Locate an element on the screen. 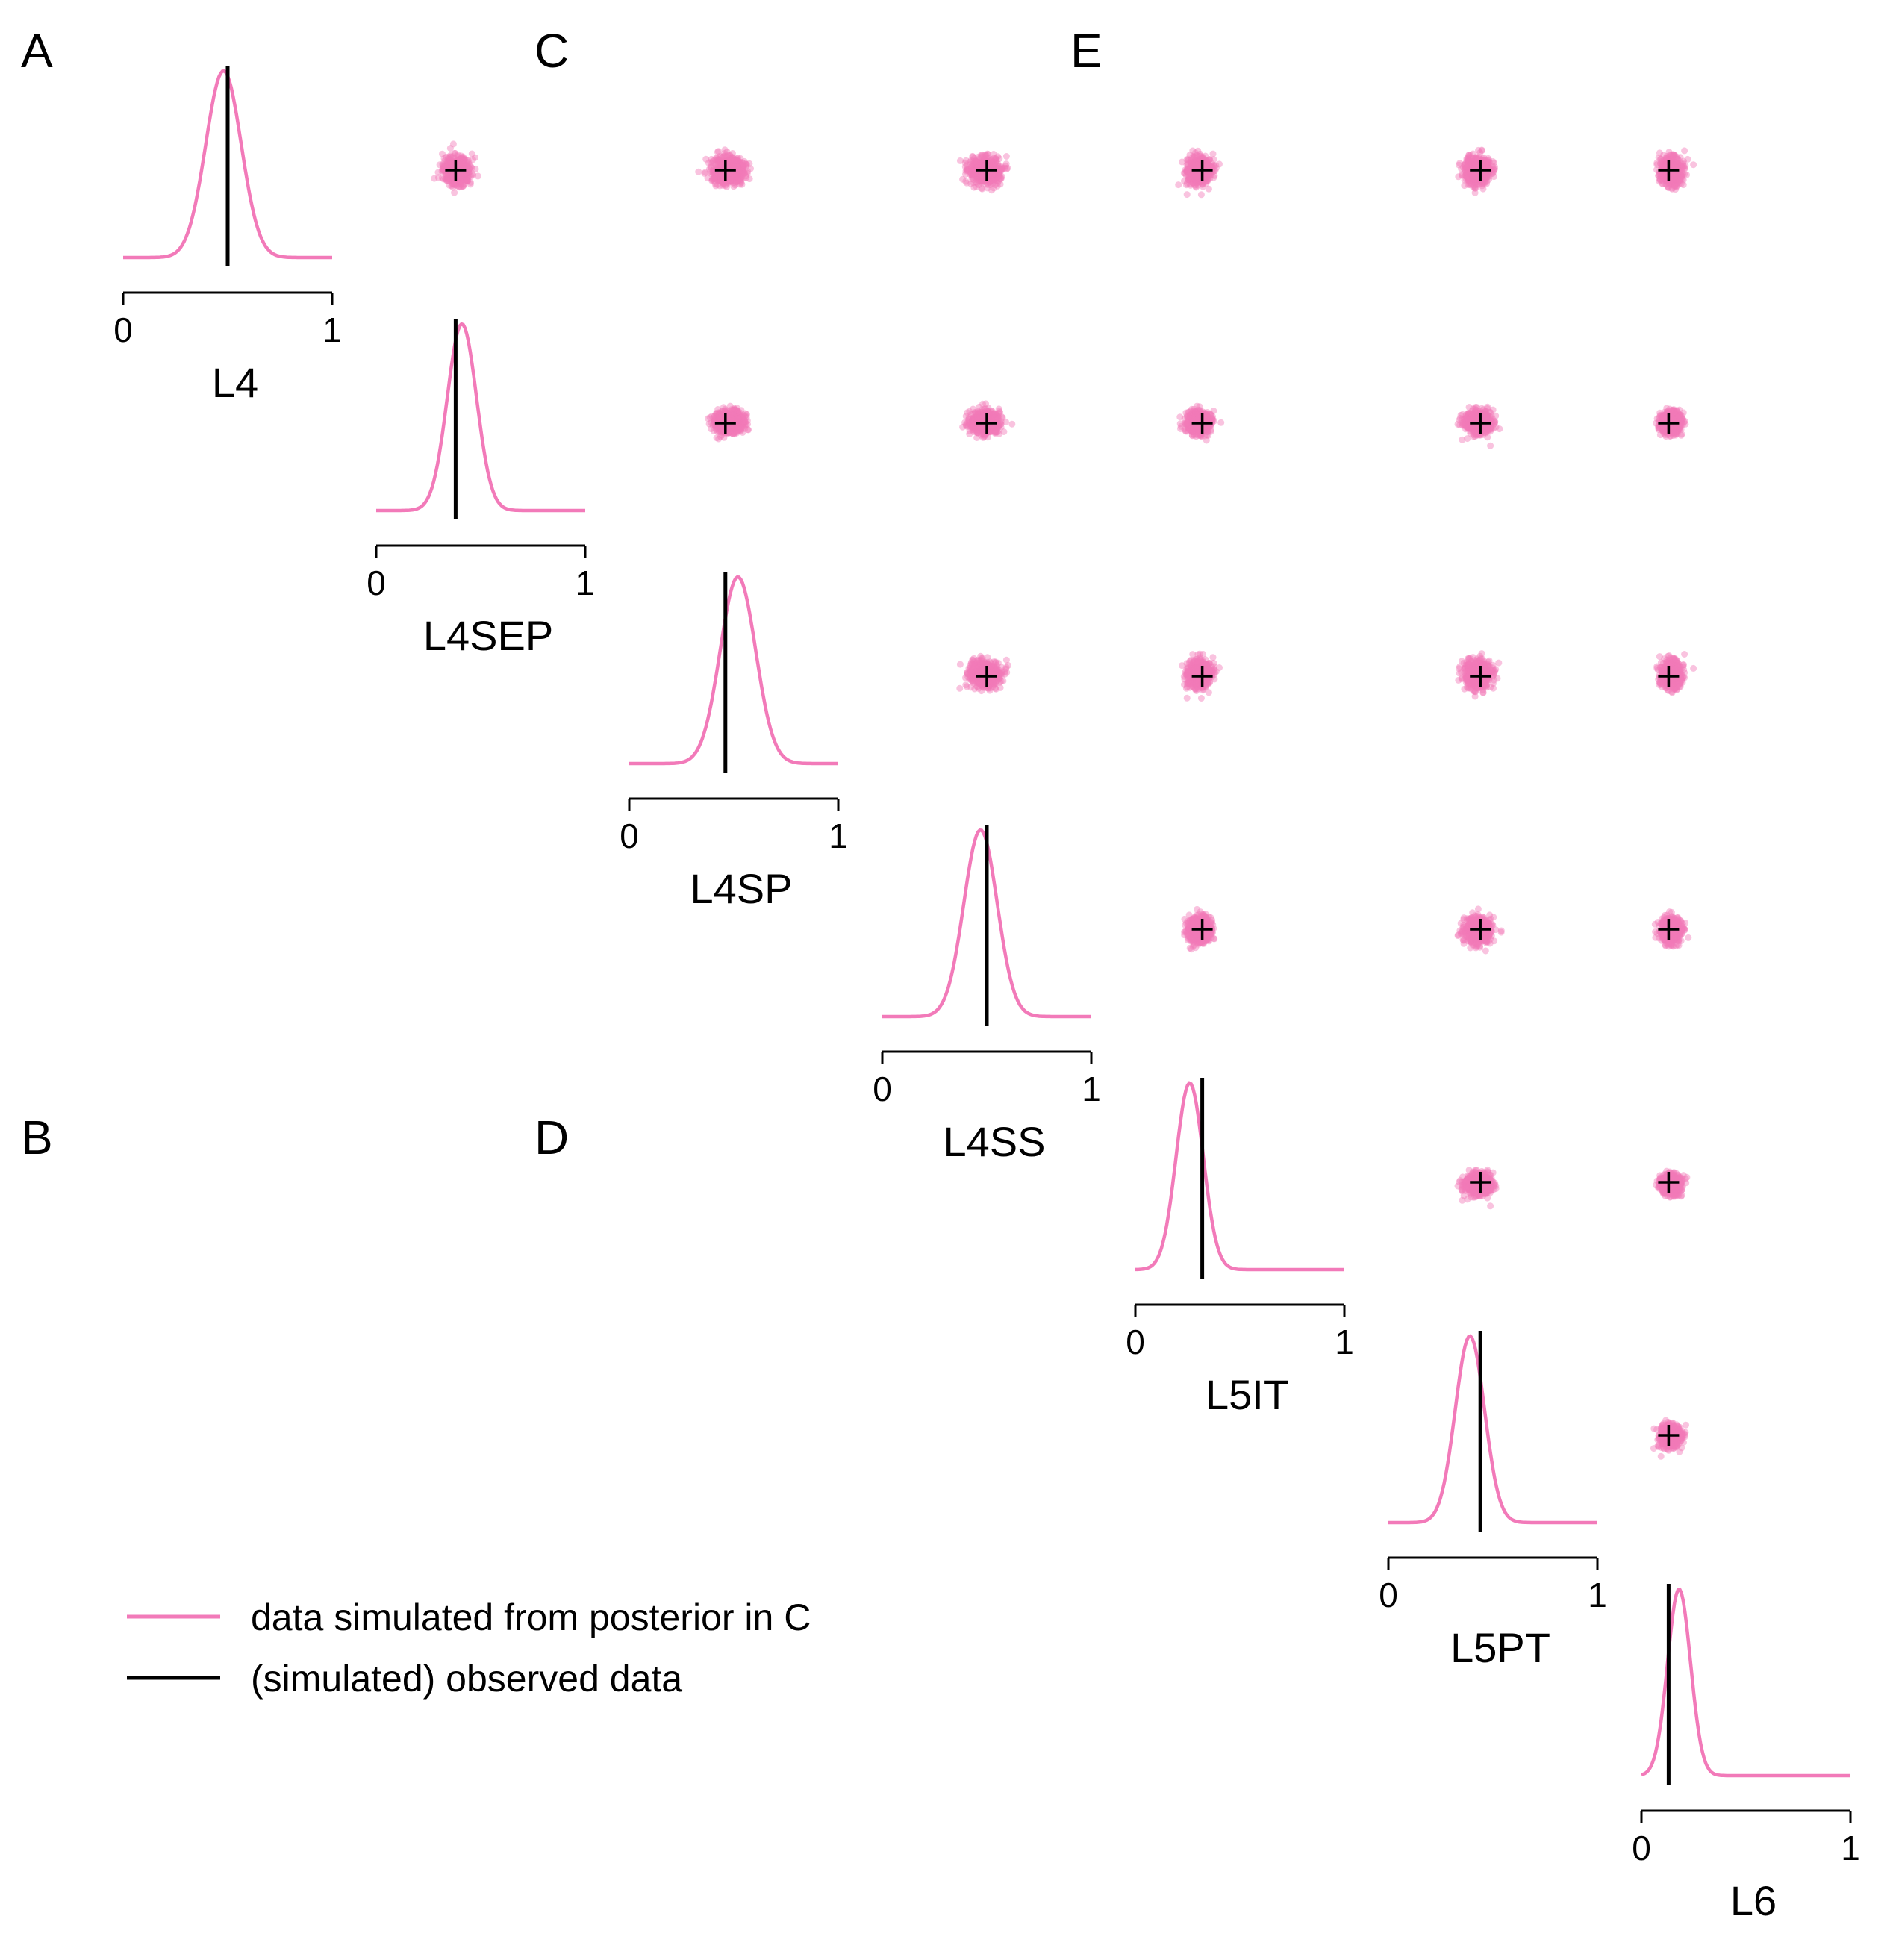 The width and height of the screenshot is (1893, 1960). density-curve-l4sep is located at coordinates (480, 418).